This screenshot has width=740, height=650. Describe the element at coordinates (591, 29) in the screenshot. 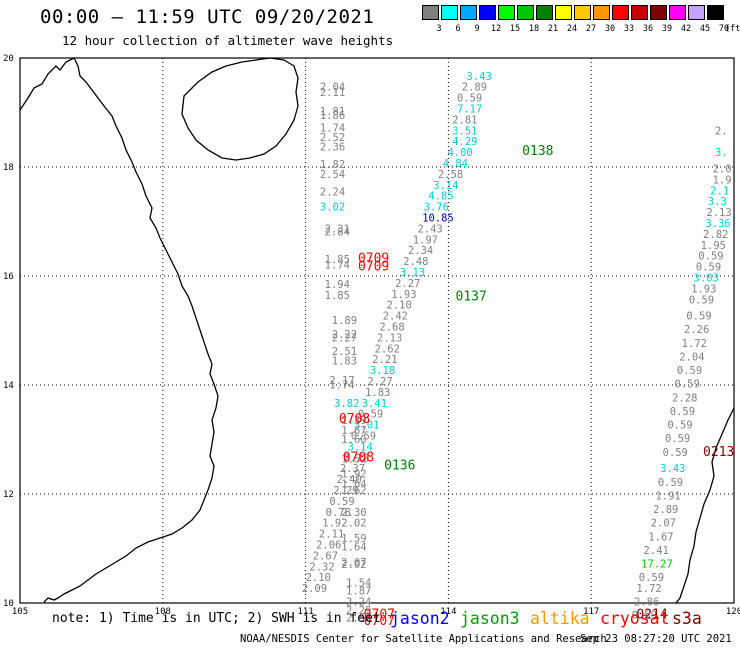

I see `legend-level-label: 27` at that location.